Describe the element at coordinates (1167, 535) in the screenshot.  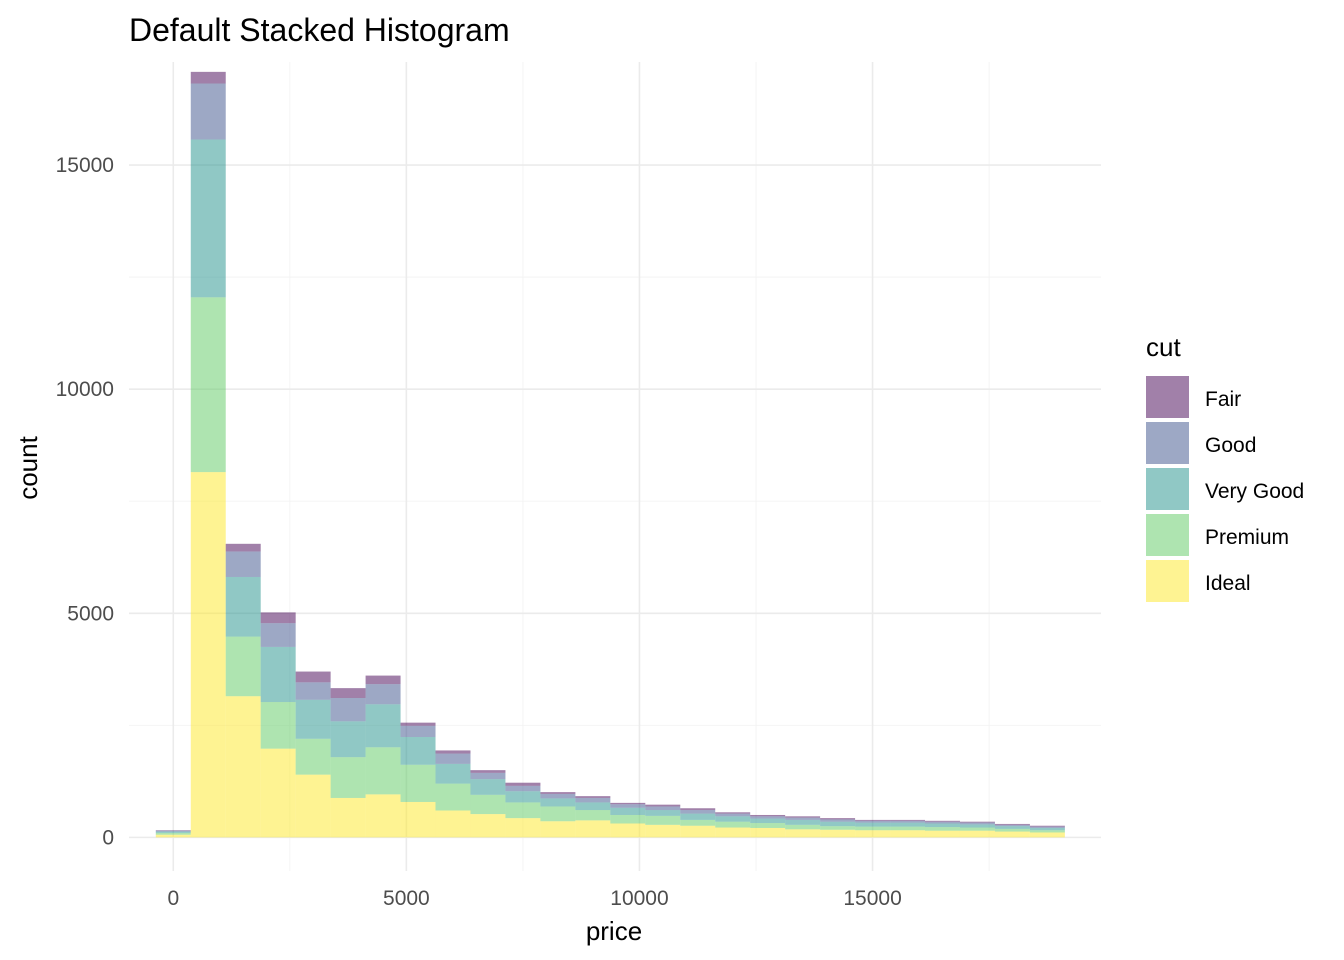
I see `legend-key-premium` at that location.